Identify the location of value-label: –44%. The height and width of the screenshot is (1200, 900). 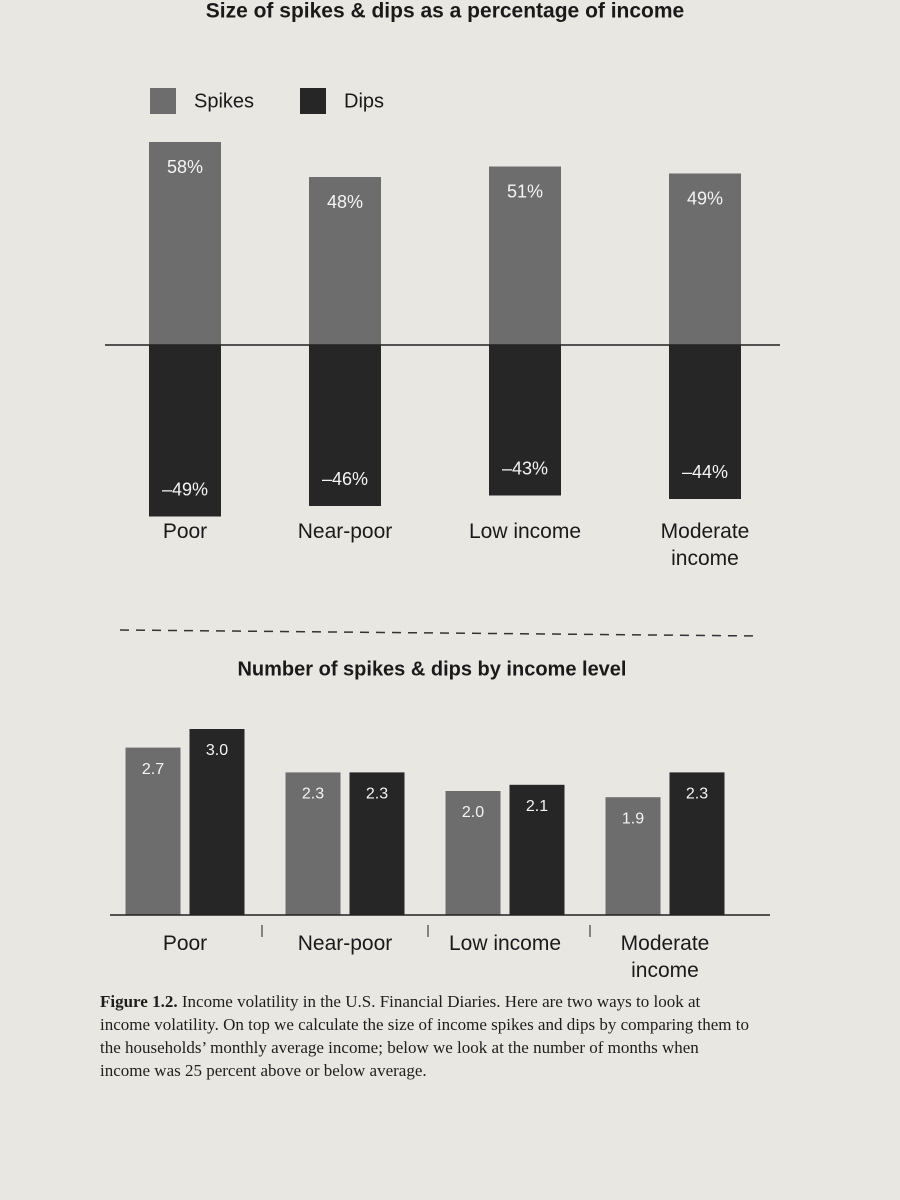
(705, 472).